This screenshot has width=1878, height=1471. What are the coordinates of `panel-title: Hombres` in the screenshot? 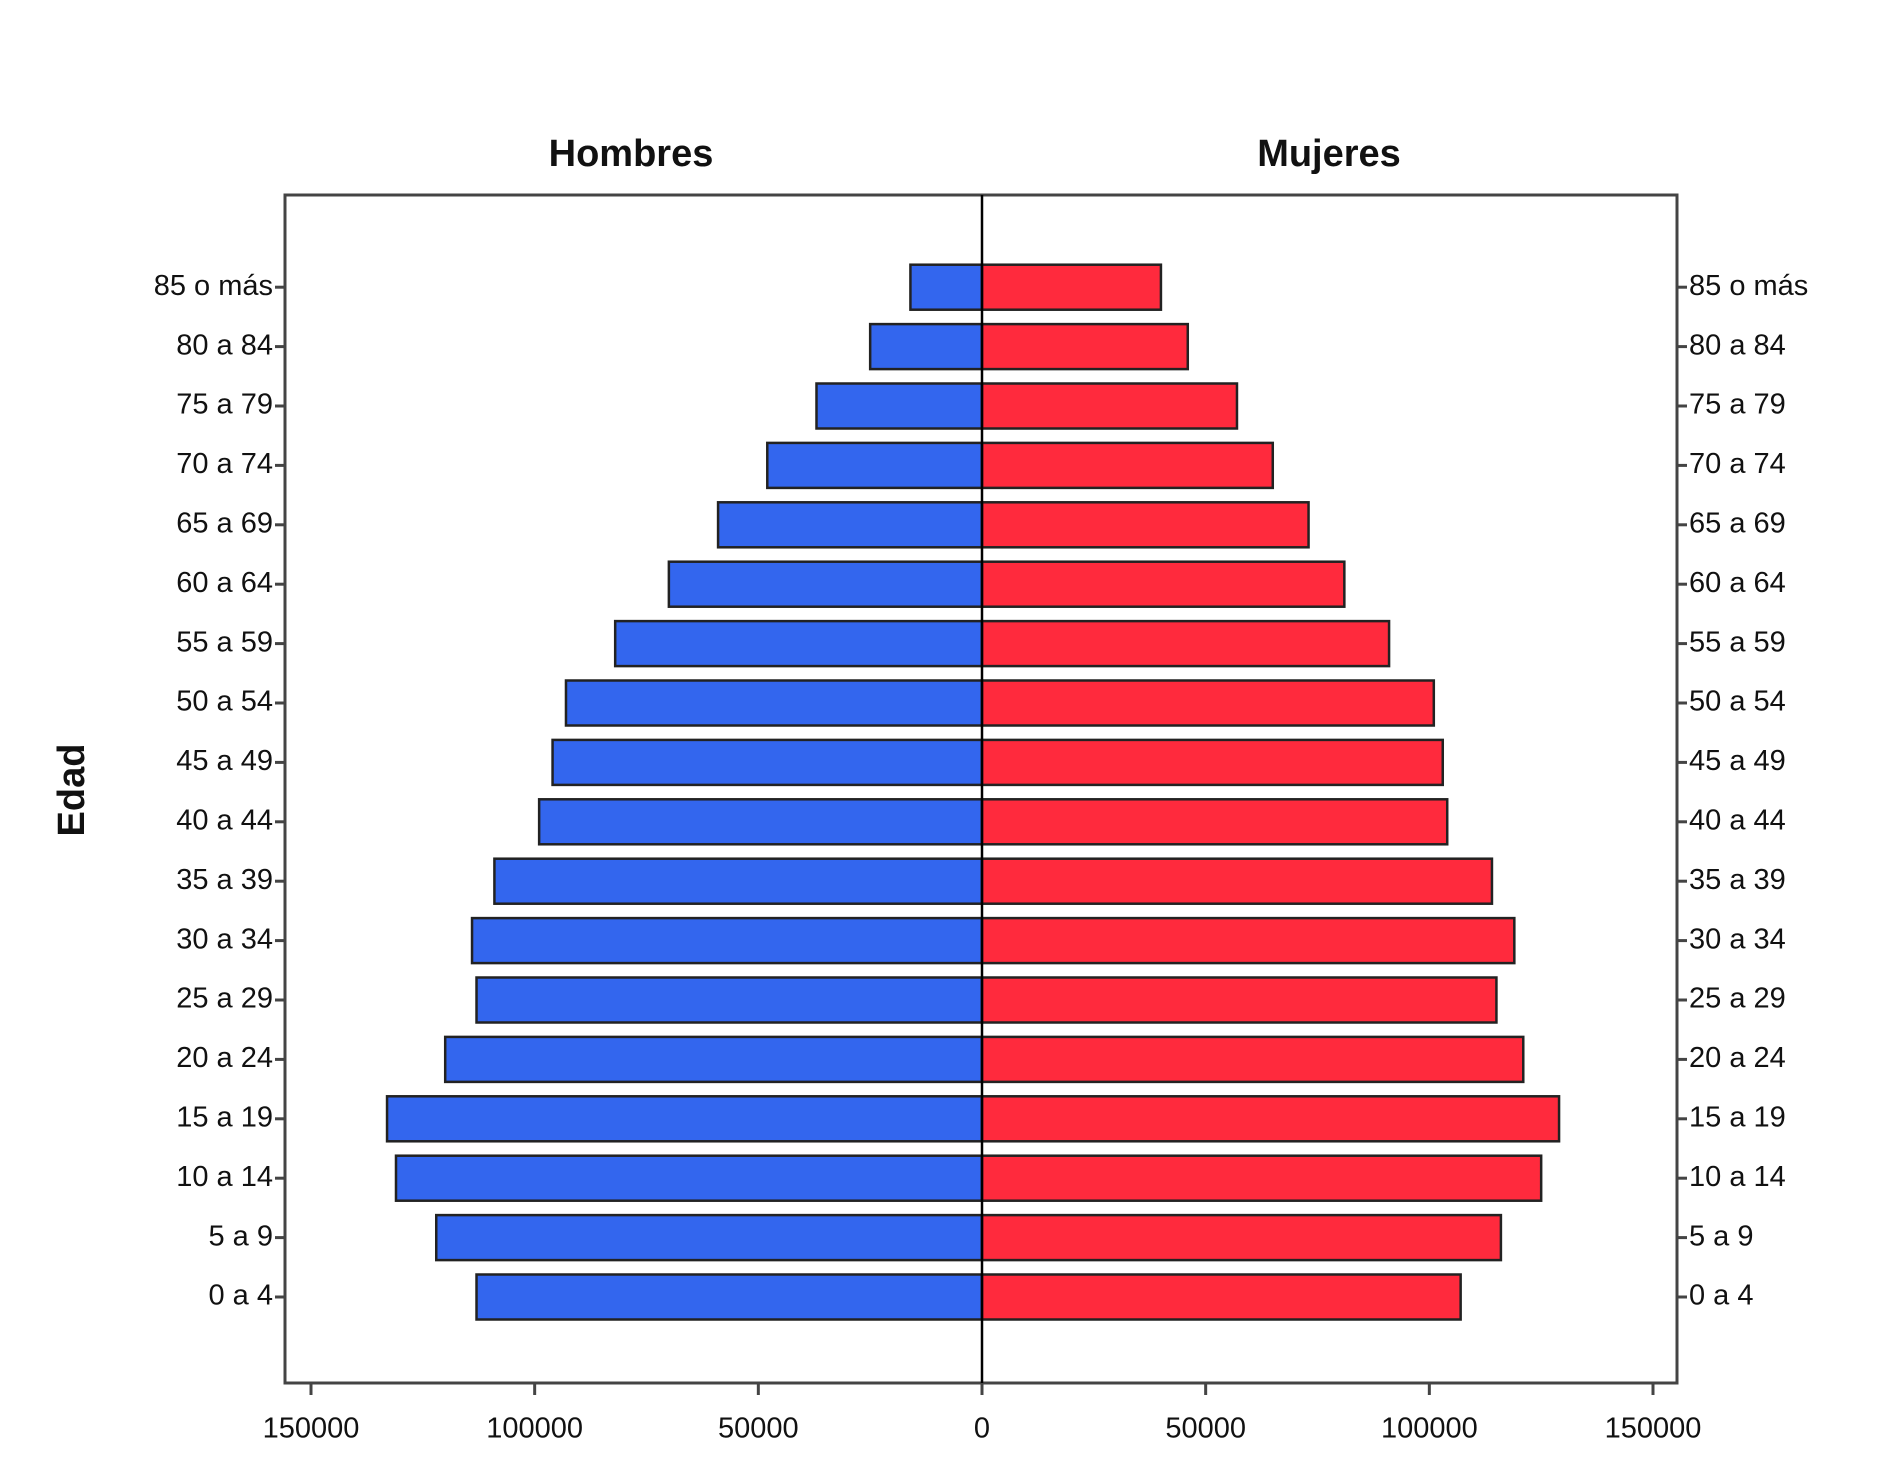 It's located at (631, 154).